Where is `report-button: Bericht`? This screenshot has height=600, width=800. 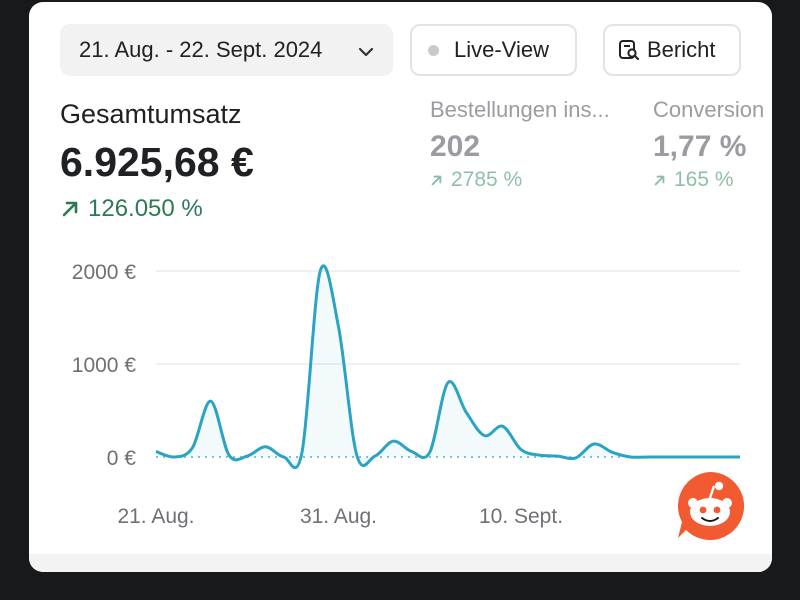 report-button: Bericht is located at coordinates (672, 50).